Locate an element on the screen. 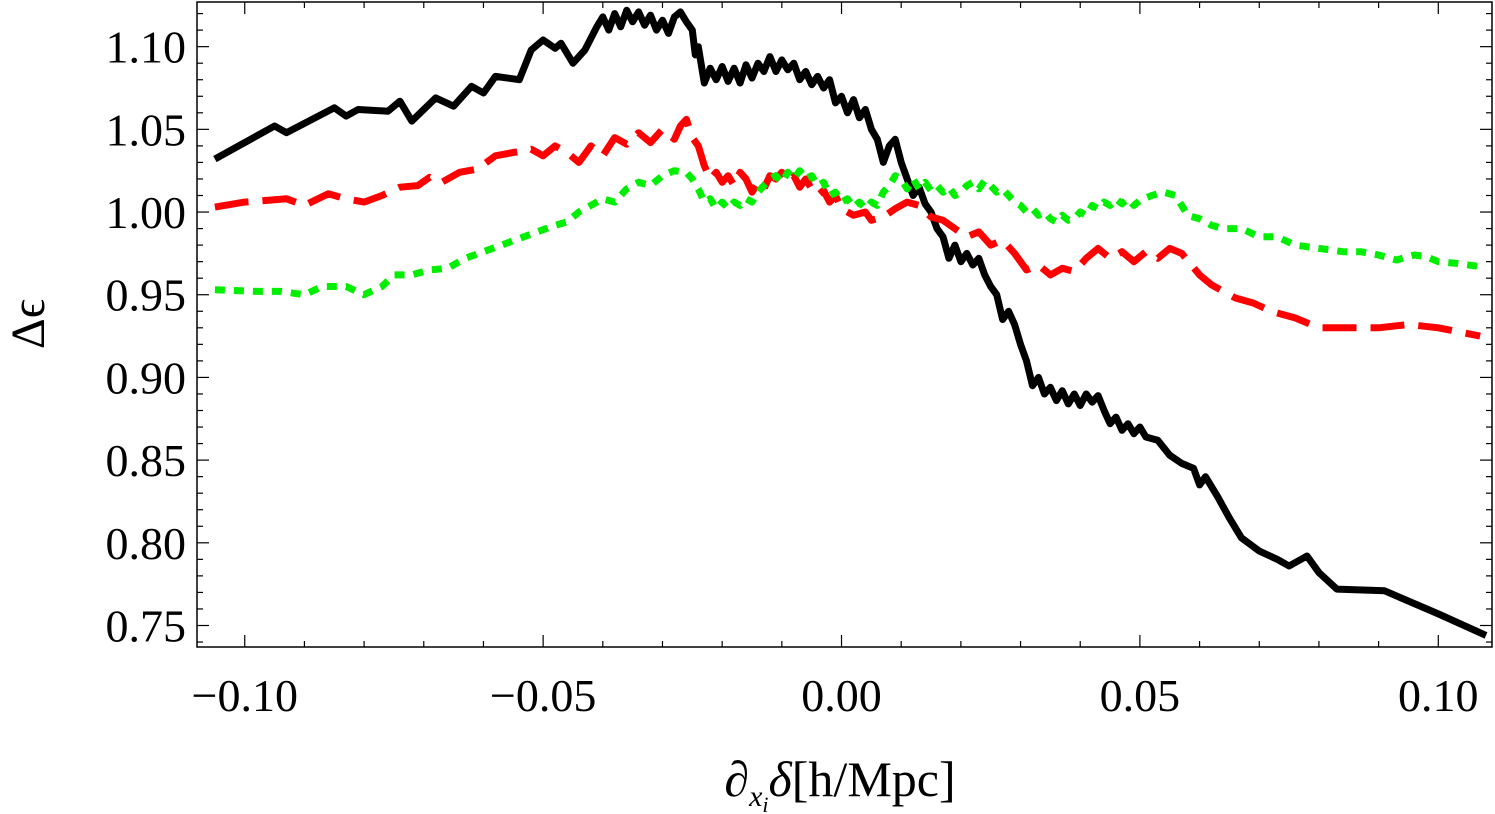  y-tick-label: 0.75 is located at coordinates (146, 626).